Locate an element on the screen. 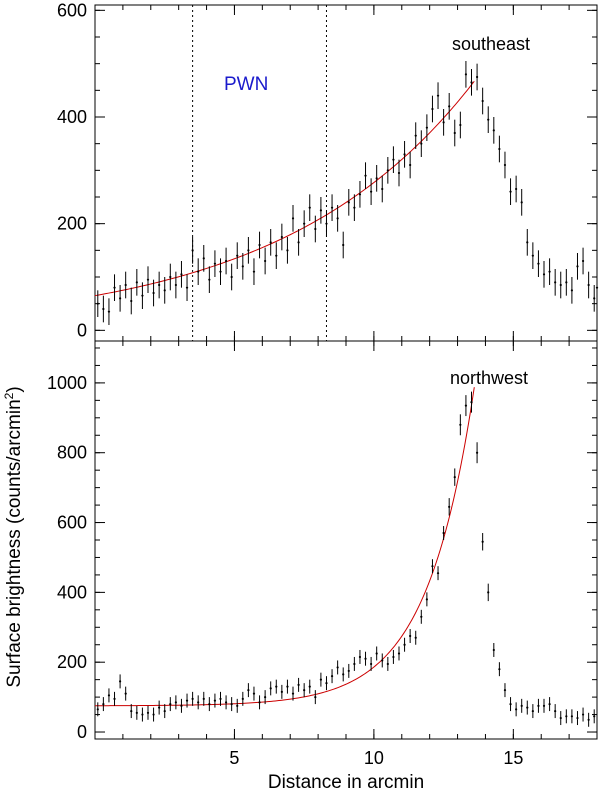 This screenshot has width=600, height=792. southeast-panel-label: southeast is located at coordinates (491, 44).